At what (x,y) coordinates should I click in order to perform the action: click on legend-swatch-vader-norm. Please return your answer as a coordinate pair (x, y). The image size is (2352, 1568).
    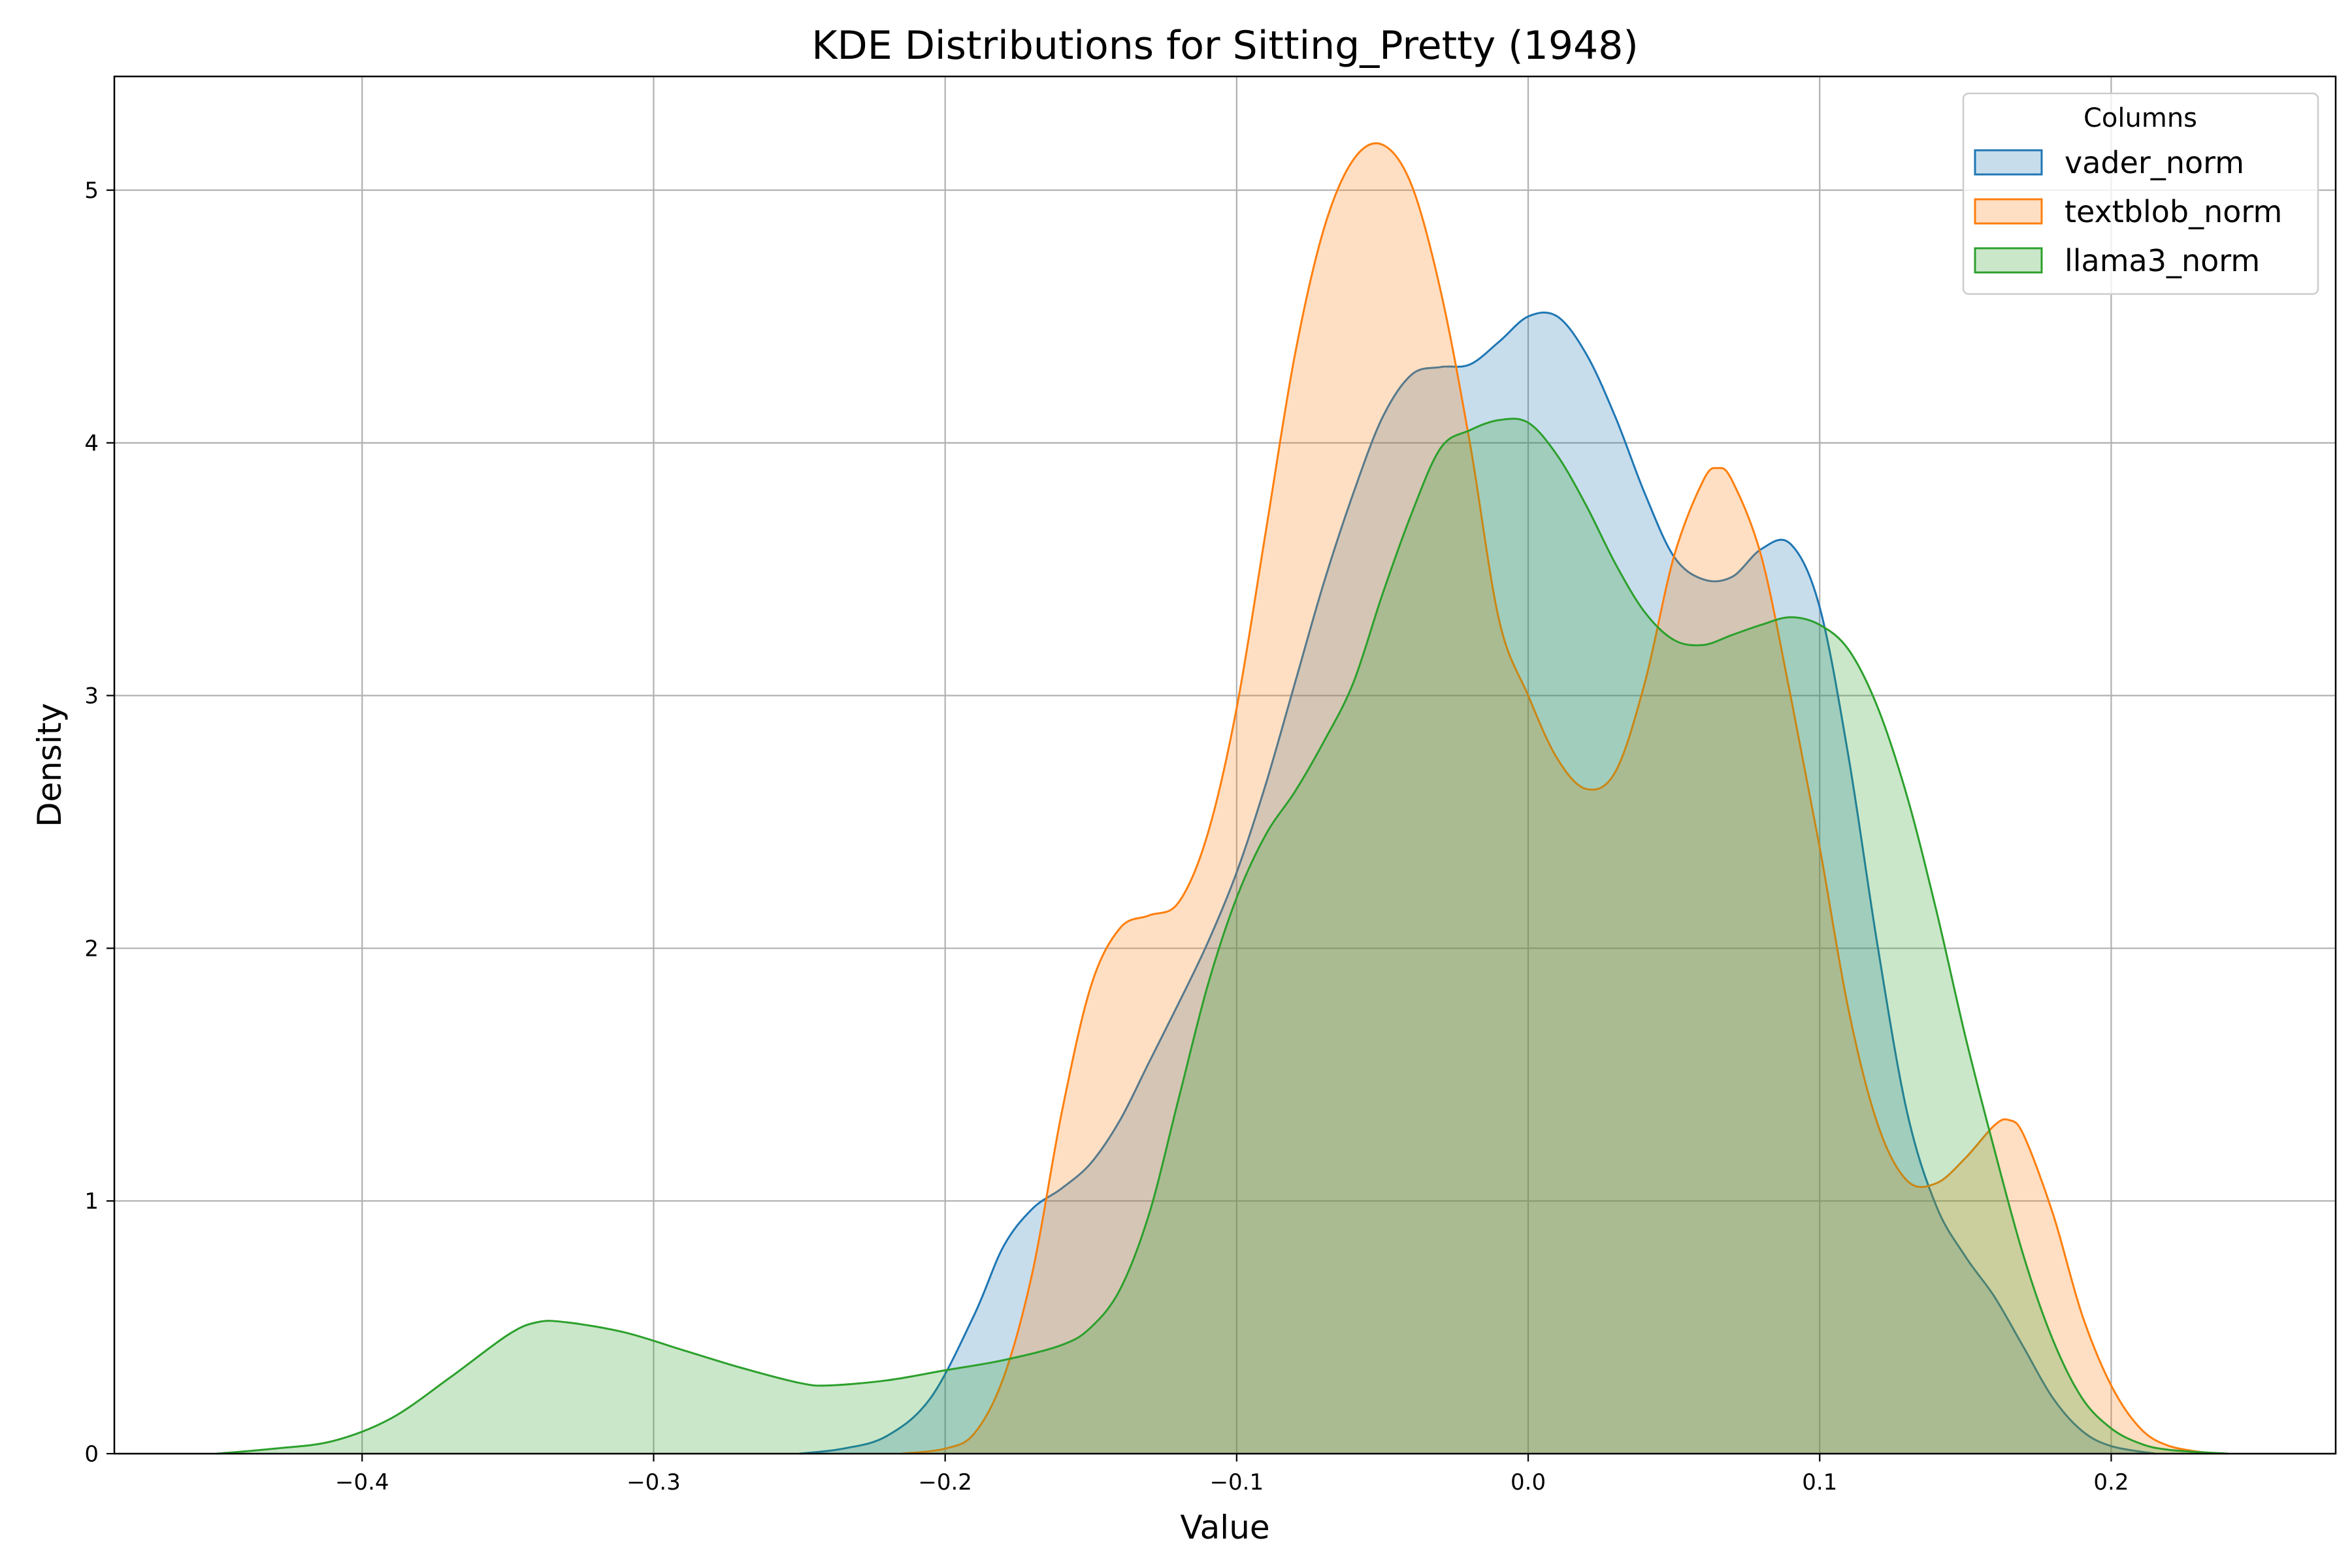
    Looking at the image, I should click on (2008, 162).